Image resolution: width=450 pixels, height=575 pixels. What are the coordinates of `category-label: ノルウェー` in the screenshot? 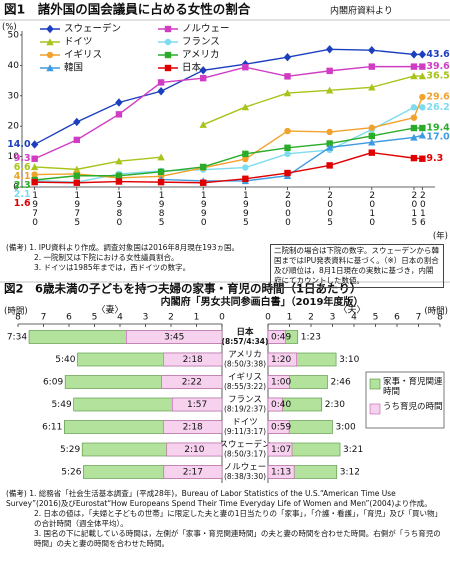 It's located at (245, 468).